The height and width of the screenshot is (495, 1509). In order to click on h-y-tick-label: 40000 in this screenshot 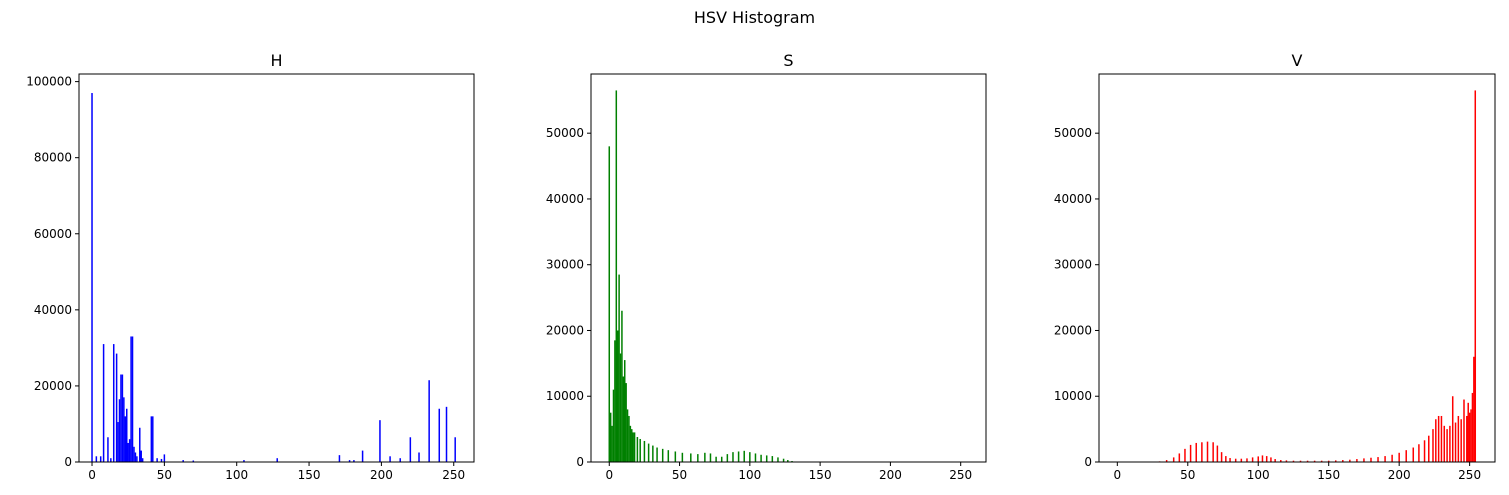, I will do `click(53, 310)`.